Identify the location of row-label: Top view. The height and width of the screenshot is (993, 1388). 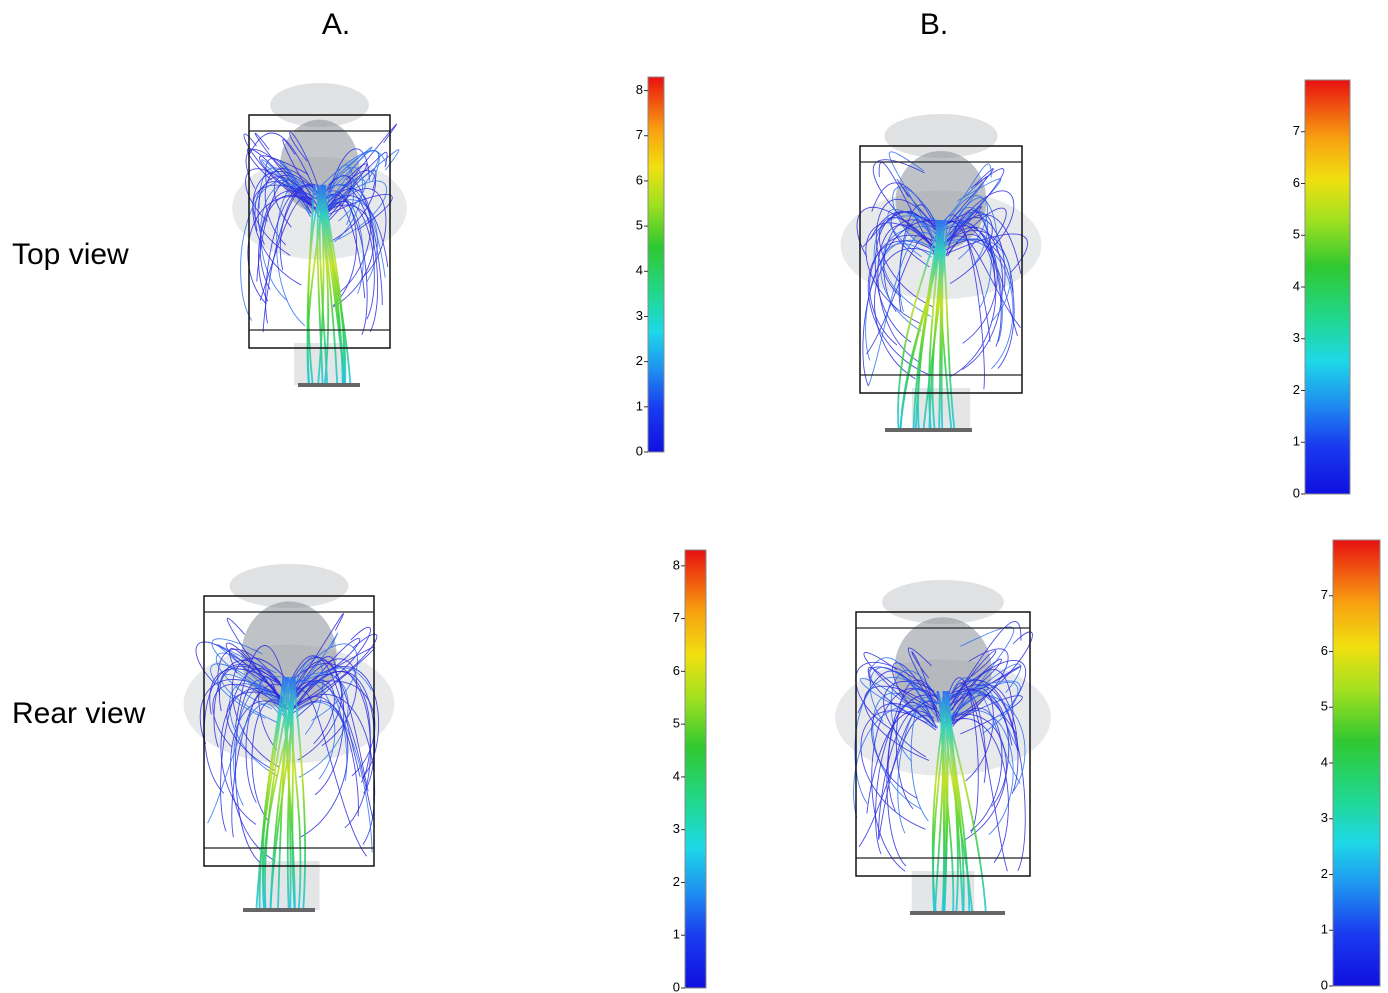
(70, 254).